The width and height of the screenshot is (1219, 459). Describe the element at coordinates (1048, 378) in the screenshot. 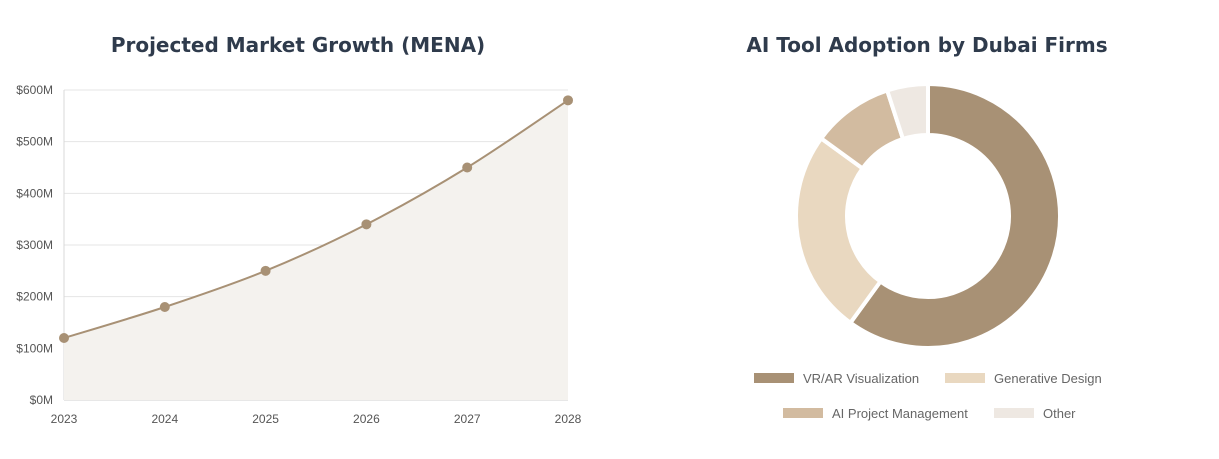

I see `legend-label: Generative Design` at that location.